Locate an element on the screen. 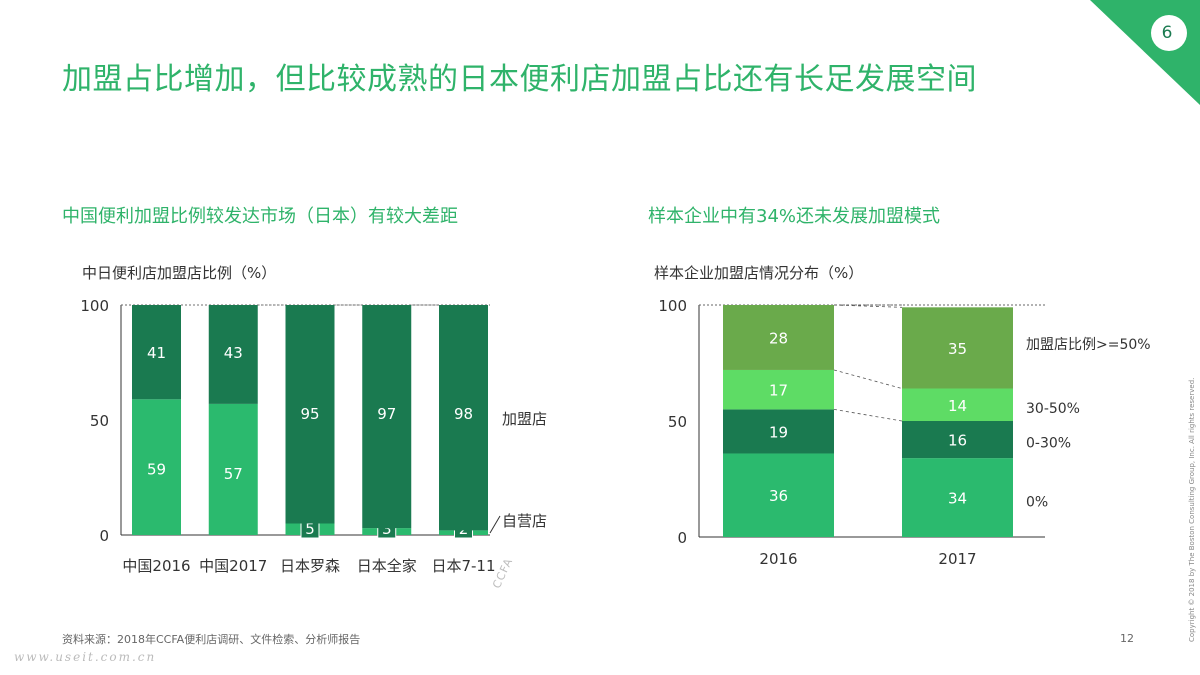  series-label-self: 自营店 is located at coordinates (524, 521).